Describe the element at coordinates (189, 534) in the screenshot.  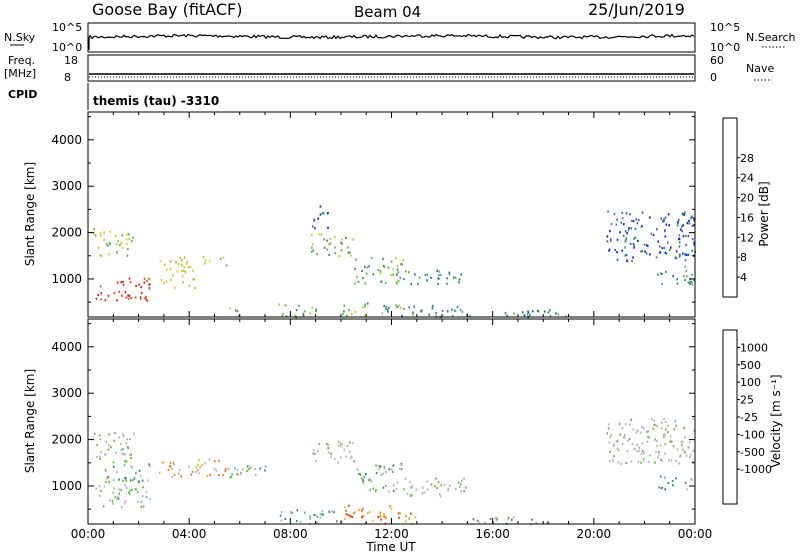
I see `x-tick-label: 04:00` at that location.